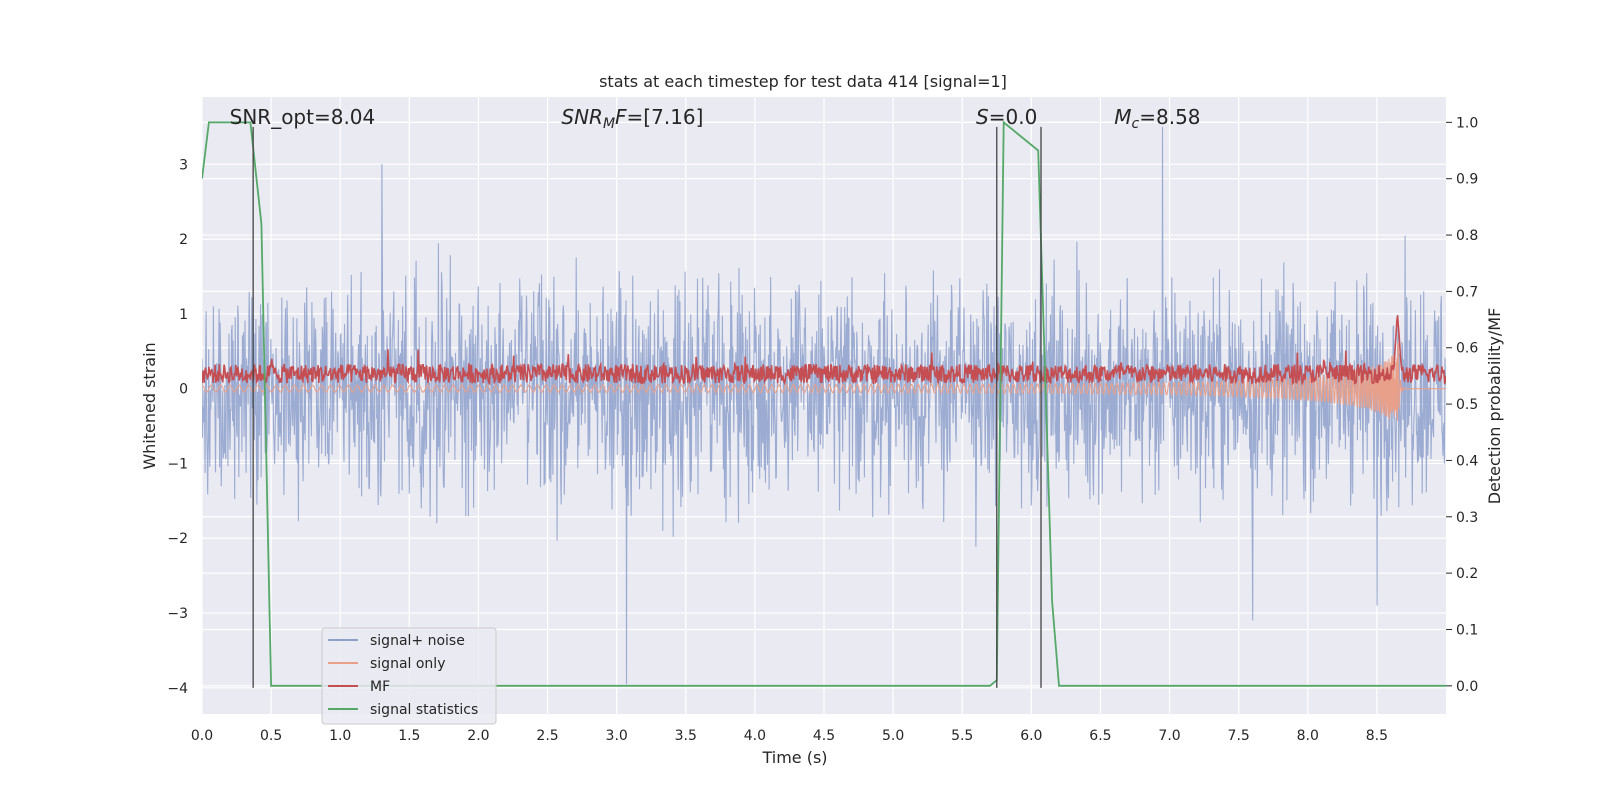 This screenshot has width=1600, height=800. Describe the element at coordinates (1308, 736) in the screenshot. I see `x-tick-label: 8.0` at that location.